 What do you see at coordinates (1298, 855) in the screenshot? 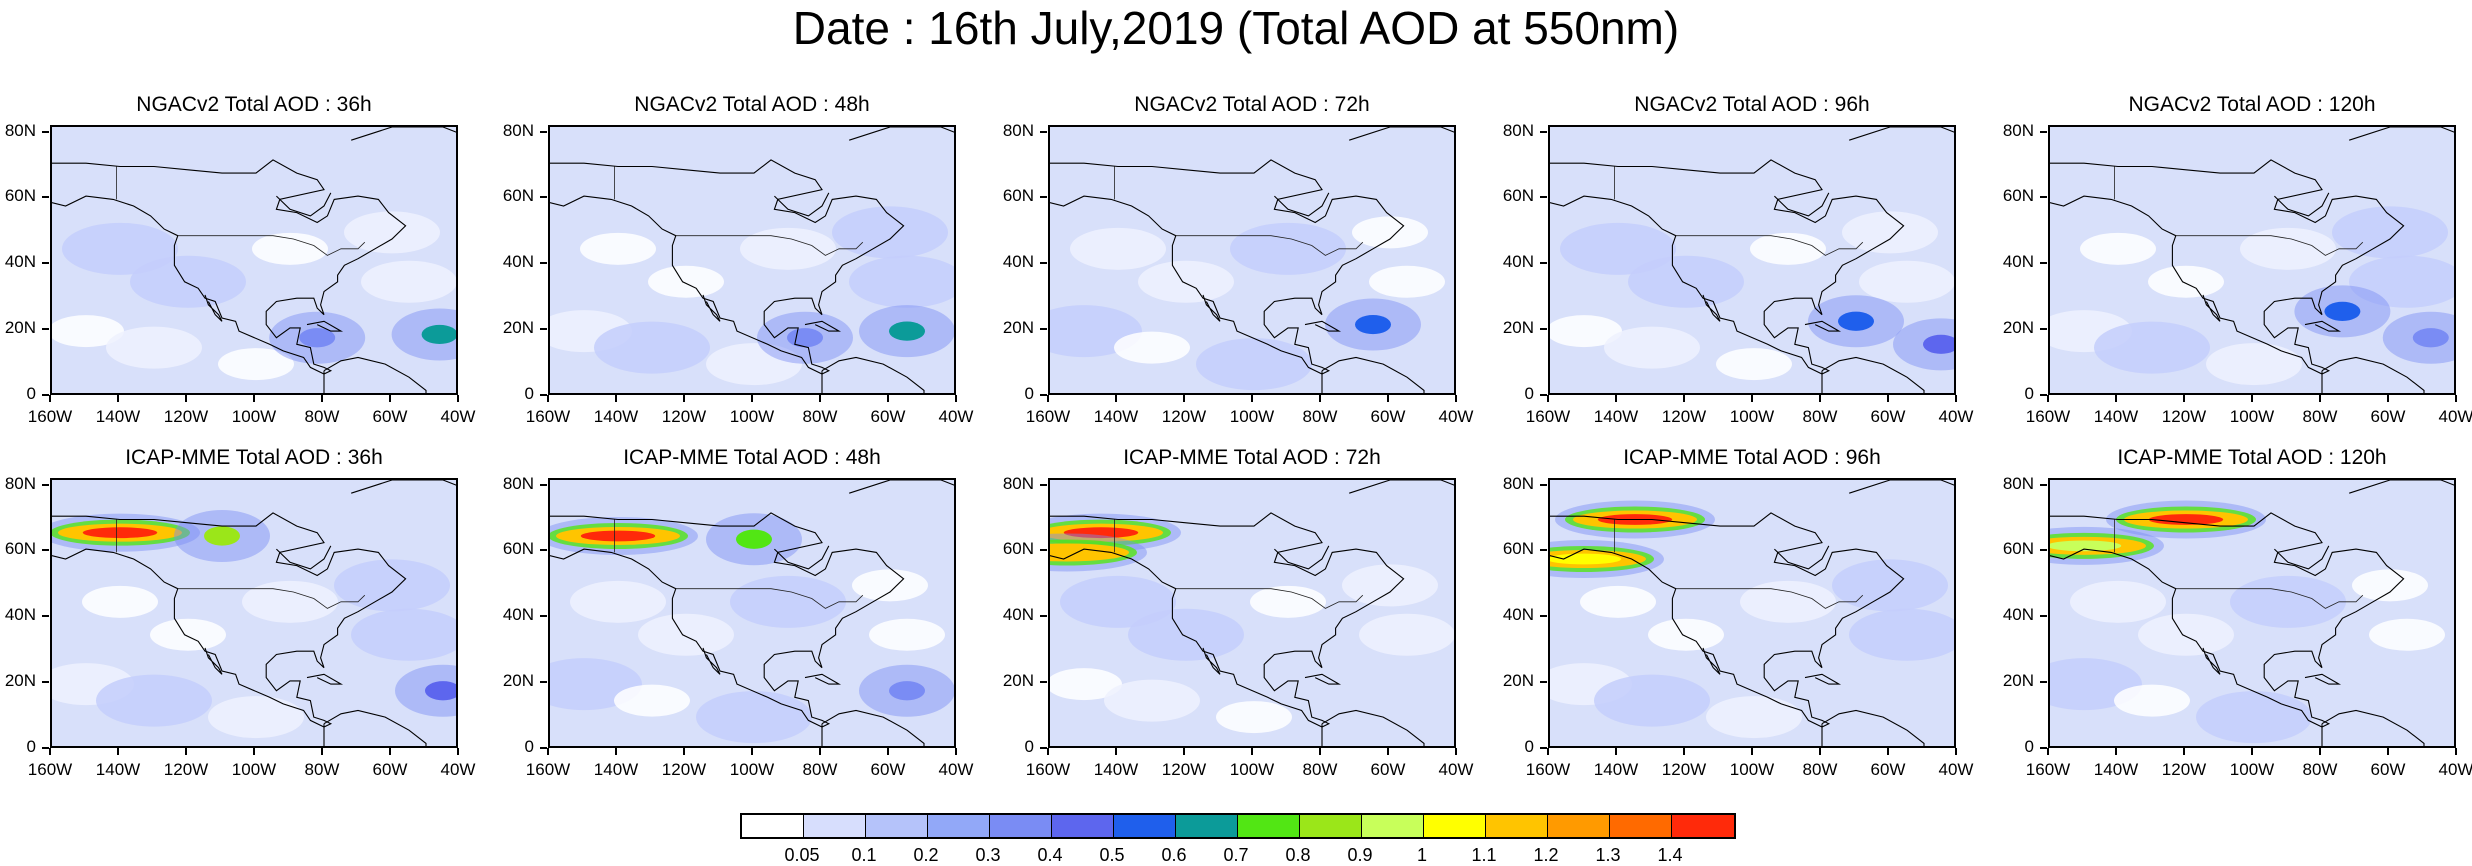
I see `colorbar-label: 0.8` at bounding box center [1298, 855].